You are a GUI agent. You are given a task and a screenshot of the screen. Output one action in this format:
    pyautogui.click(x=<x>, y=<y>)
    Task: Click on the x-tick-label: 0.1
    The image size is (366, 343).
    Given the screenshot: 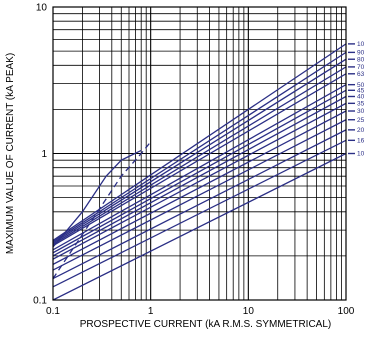 What is the action you would take?
    pyautogui.click(x=53, y=311)
    